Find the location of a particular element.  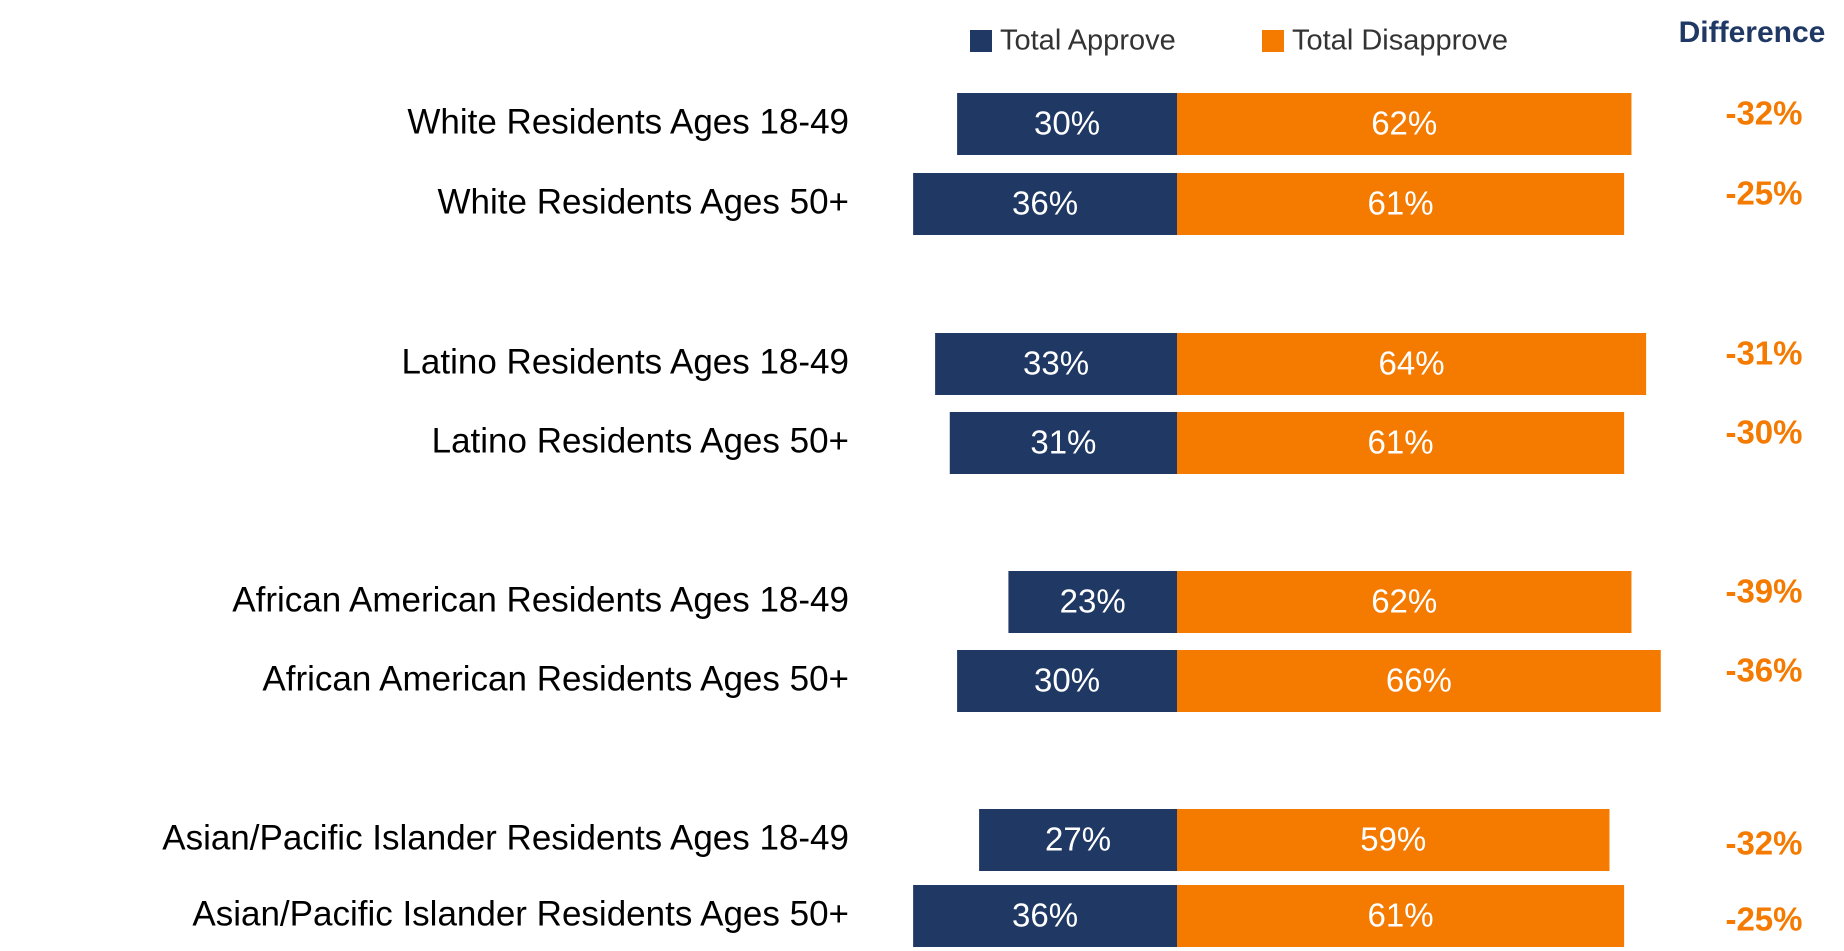

category-label: Latino Residents Ages 18-49 is located at coordinates (625, 361).